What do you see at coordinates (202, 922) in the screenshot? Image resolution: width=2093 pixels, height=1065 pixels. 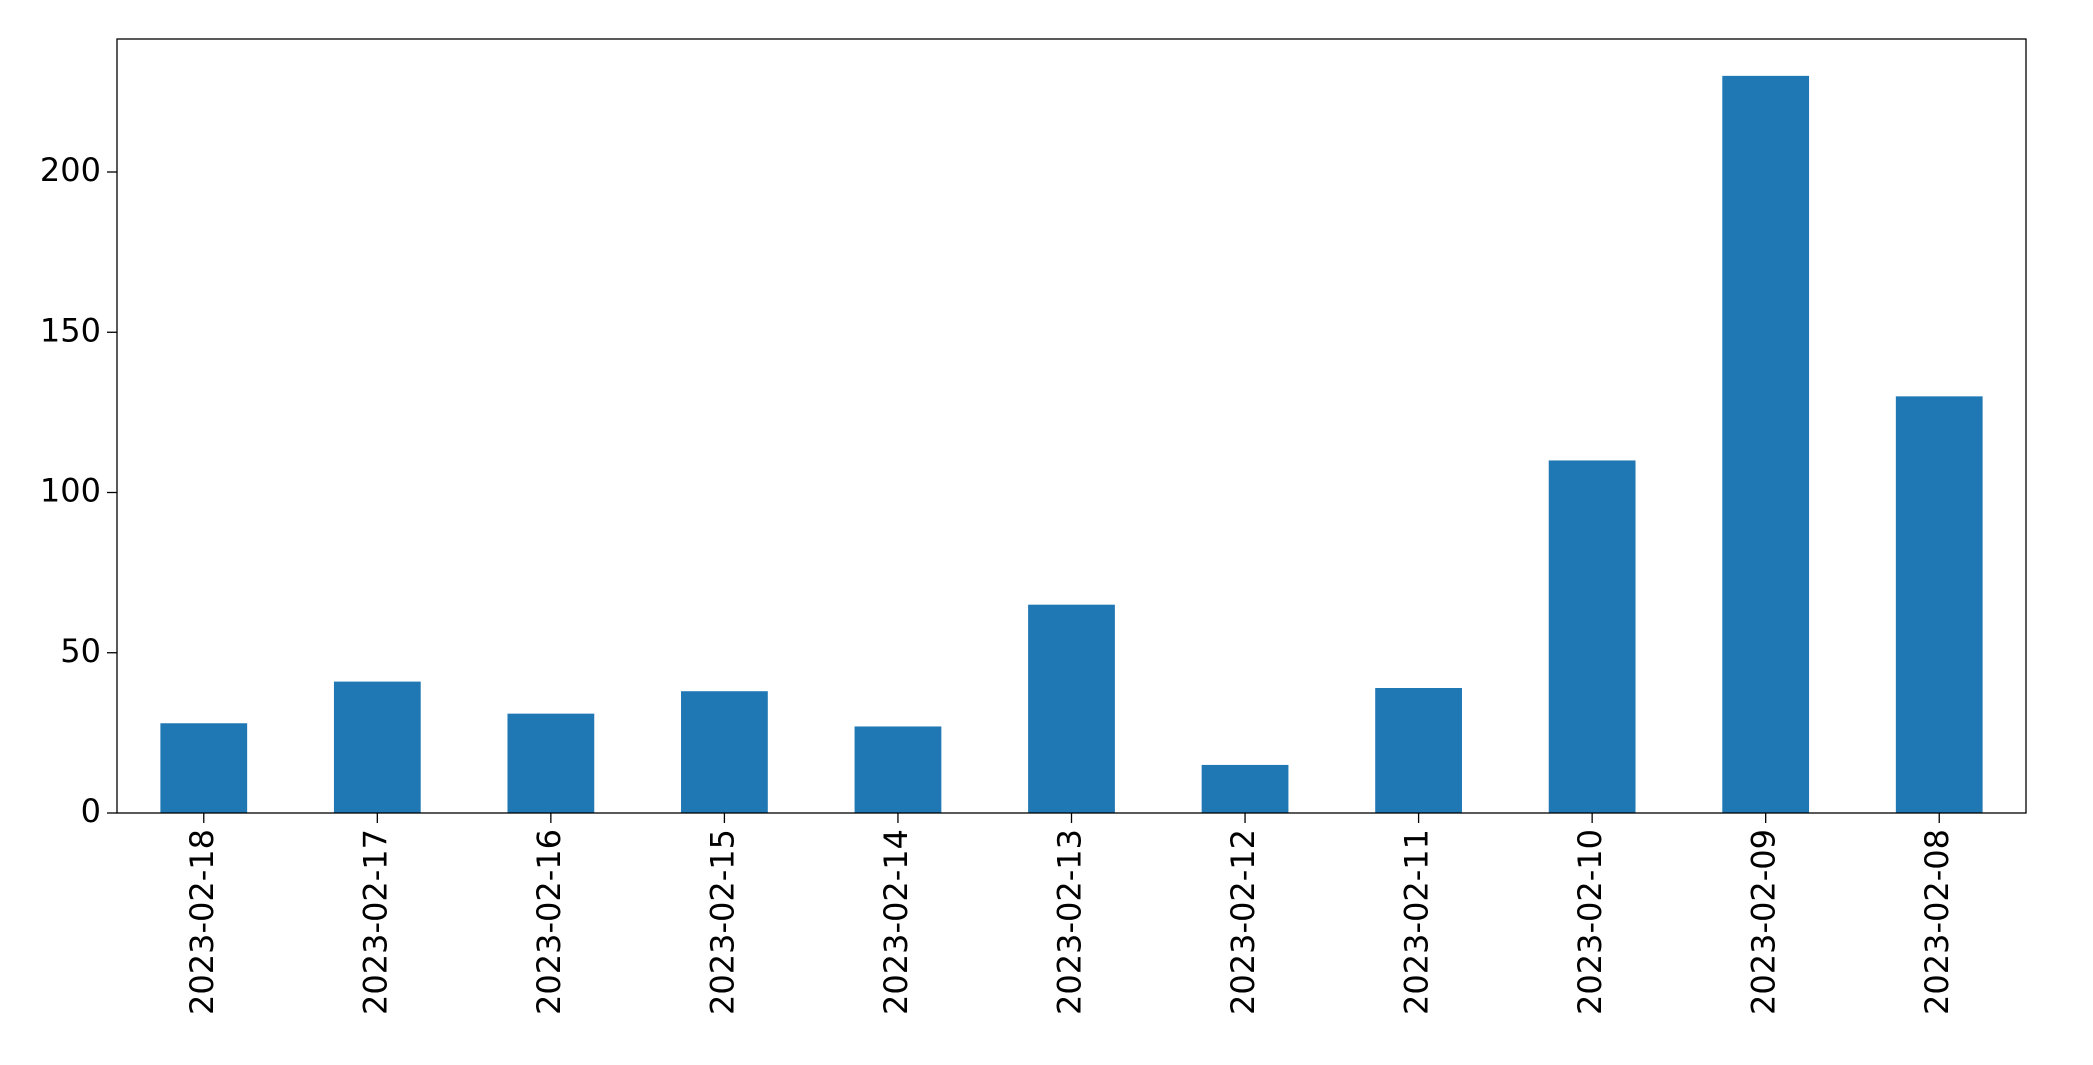 I see `x-tick-label: 2023-02-18` at bounding box center [202, 922].